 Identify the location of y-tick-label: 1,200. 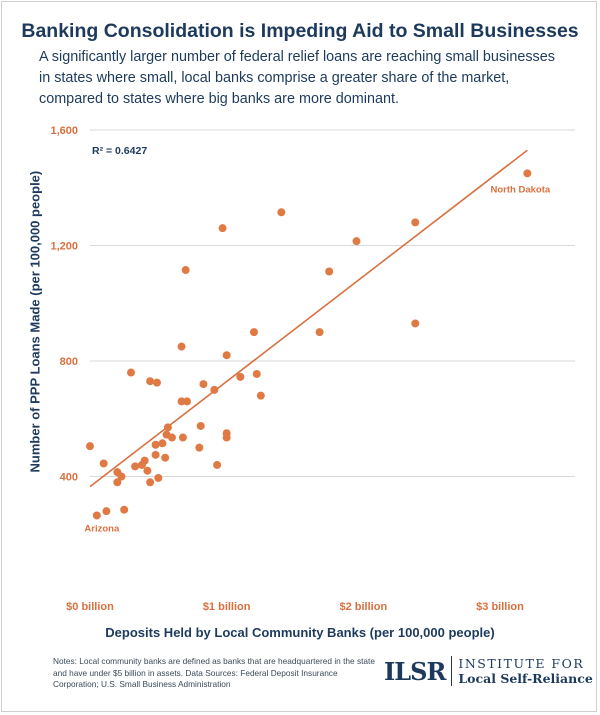
(64, 247).